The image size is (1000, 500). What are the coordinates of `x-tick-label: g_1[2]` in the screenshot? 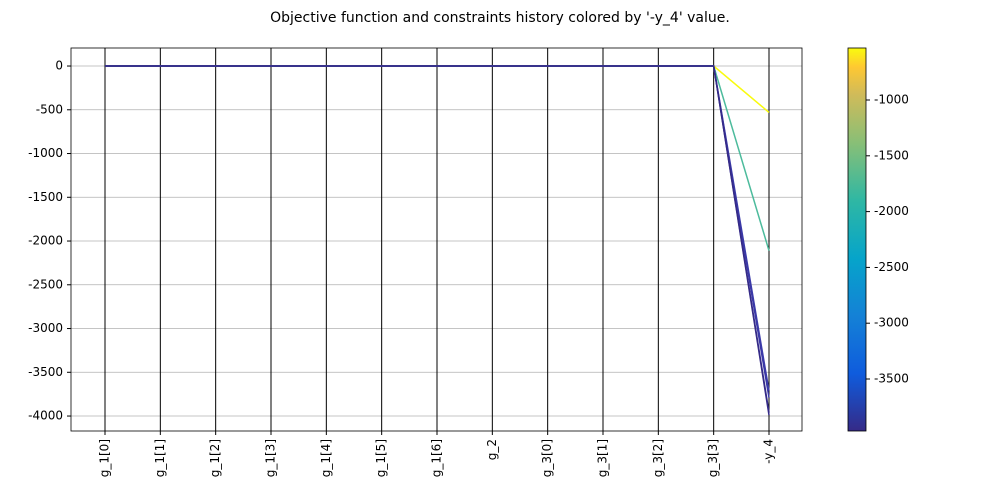 It's located at (215, 458).